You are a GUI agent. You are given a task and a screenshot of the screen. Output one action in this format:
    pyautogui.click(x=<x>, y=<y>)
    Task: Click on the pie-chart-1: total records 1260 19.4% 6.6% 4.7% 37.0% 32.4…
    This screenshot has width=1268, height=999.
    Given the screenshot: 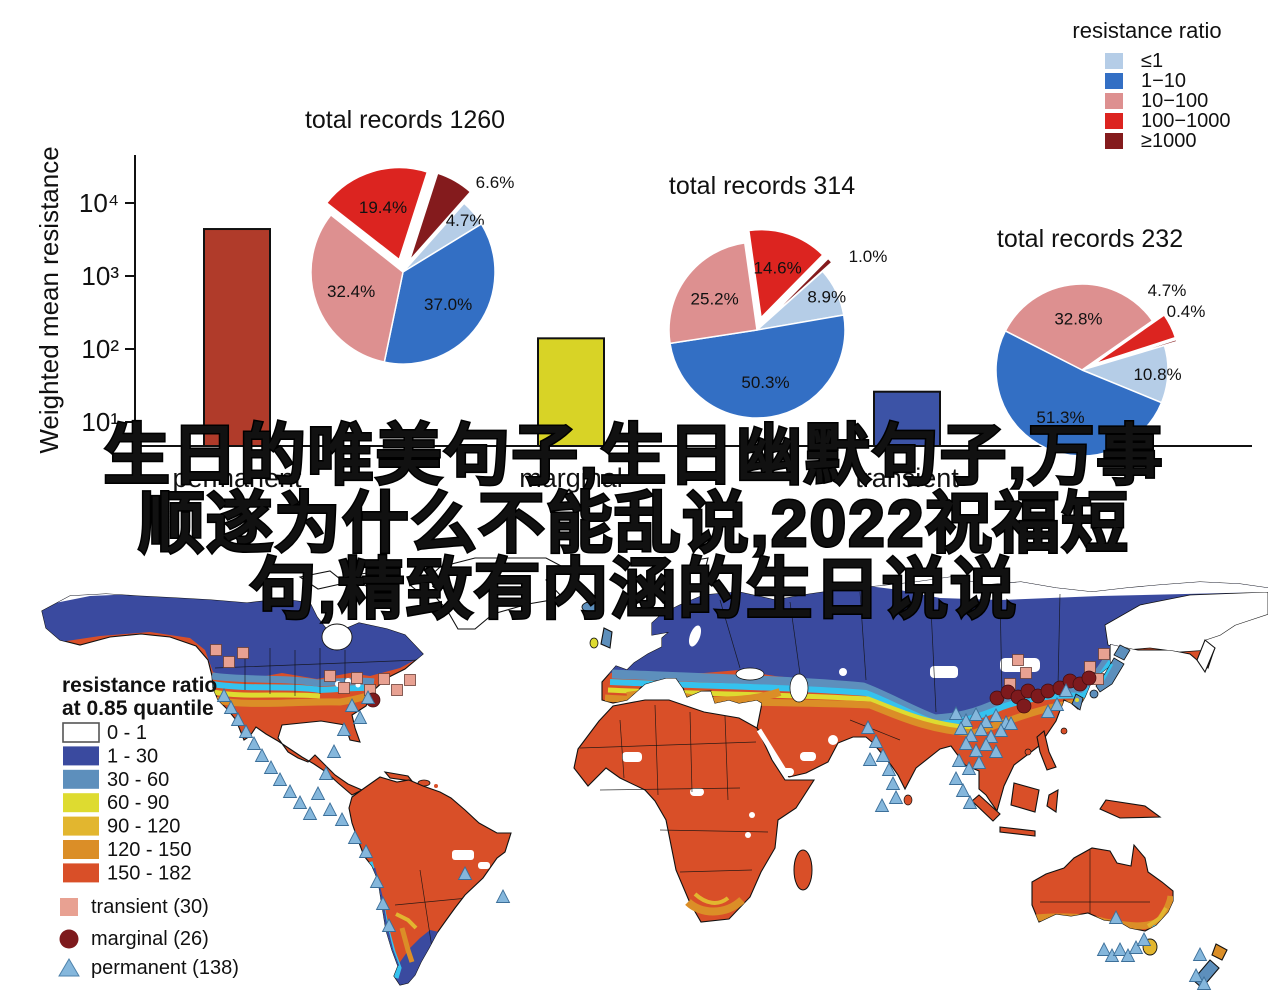 What is the action you would take?
    pyautogui.click(x=409, y=235)
    